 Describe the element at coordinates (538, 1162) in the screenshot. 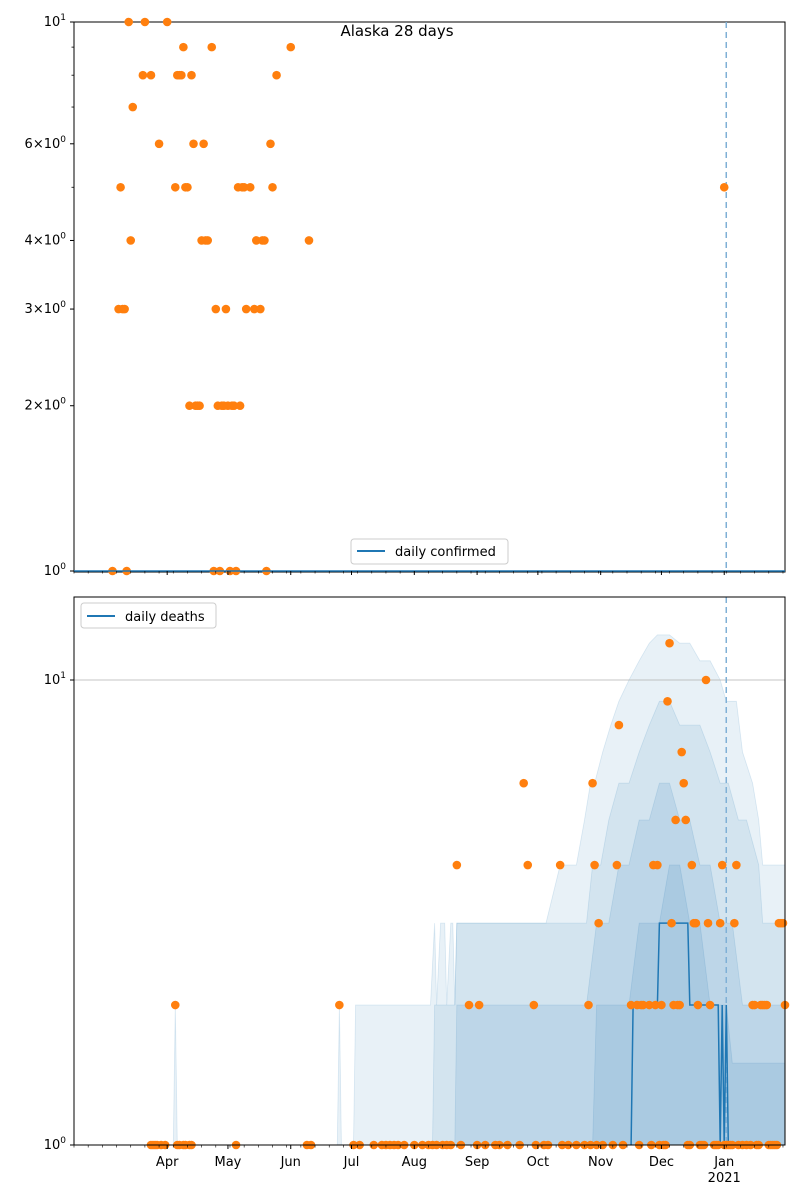

I see `bottom-x-tick-label: Oct` at that location.